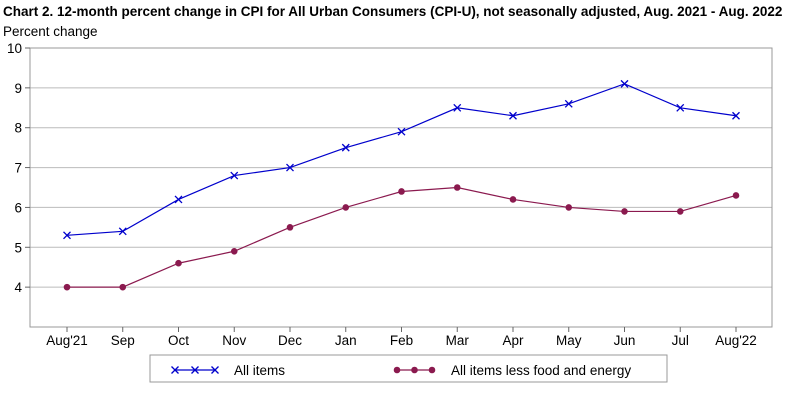  Describe the element at coordinates (18, 247) in the screenshot. I see `y-tick-label: 5` at that location.